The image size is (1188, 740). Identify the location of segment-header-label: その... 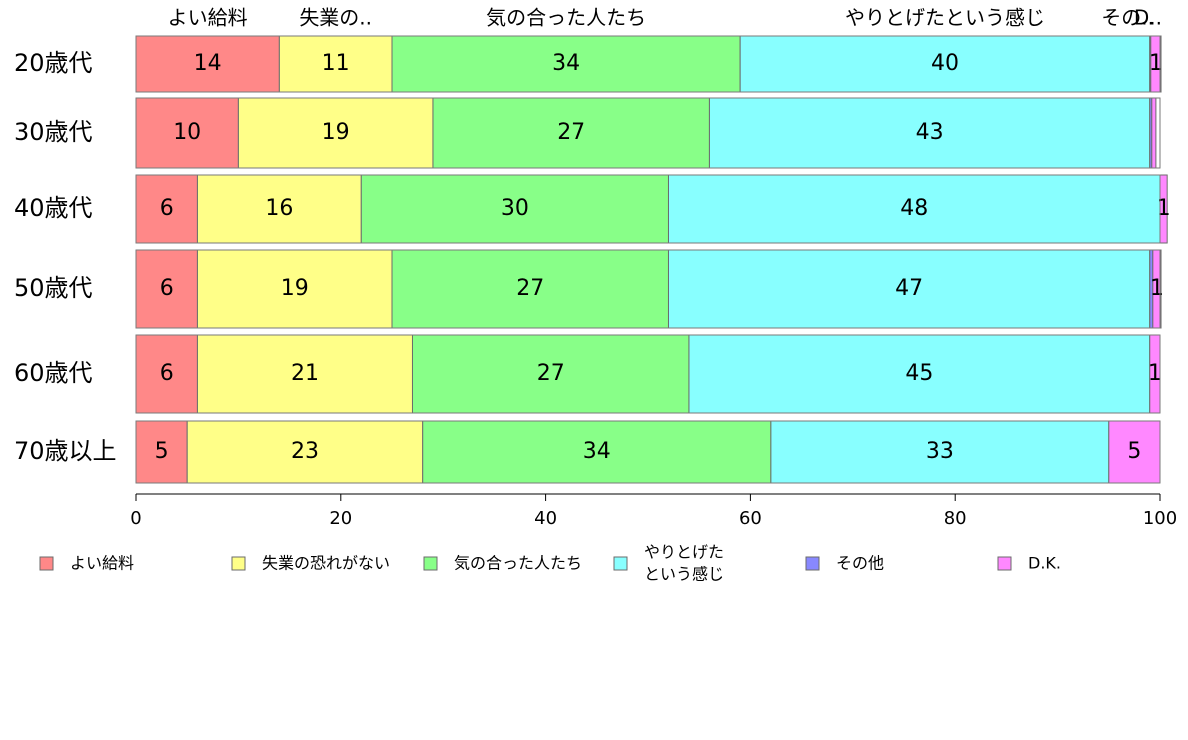
(1127, 18).